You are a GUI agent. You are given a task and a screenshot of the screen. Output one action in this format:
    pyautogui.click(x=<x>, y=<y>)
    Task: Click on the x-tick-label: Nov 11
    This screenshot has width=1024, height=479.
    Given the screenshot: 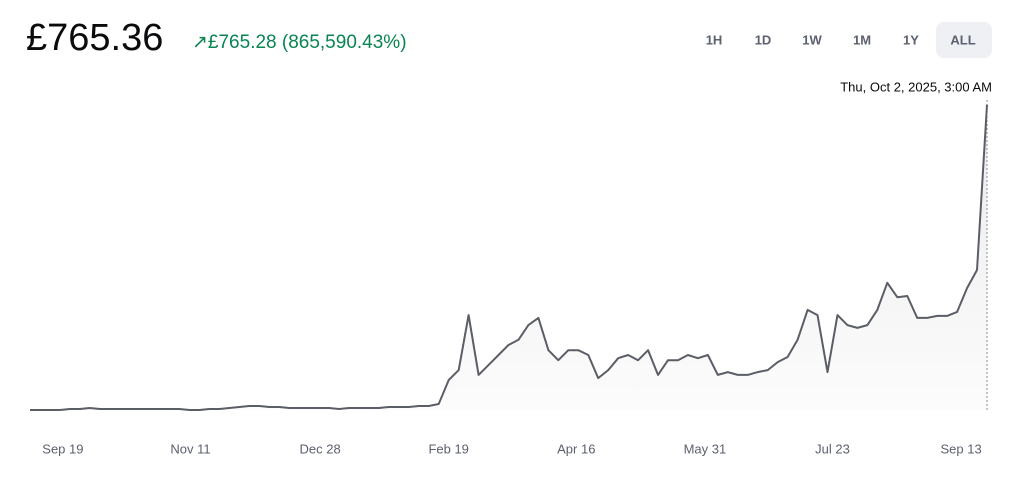 What is the action you would take?
    pyautogui.click(x=190, y=448)
    